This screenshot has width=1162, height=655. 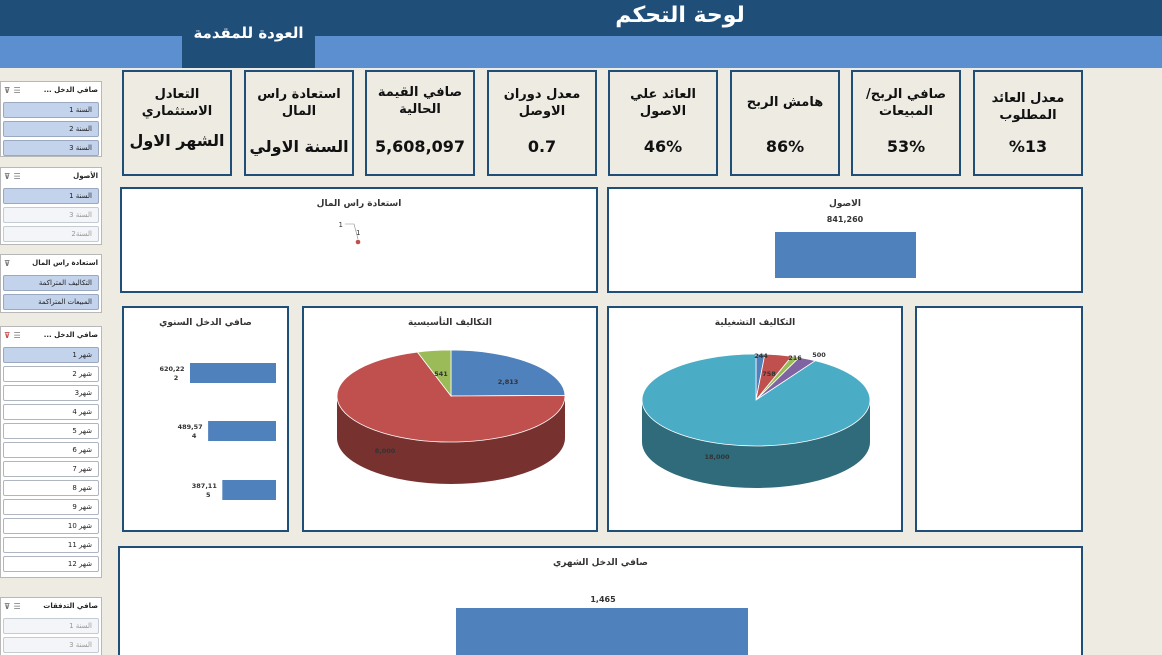 What do you see at coordinates (177, 123) in the screenshot?
I see `kpi-breakeven: التعادل الاستثماري الشهر الاول` at bounding box center [177, 123].